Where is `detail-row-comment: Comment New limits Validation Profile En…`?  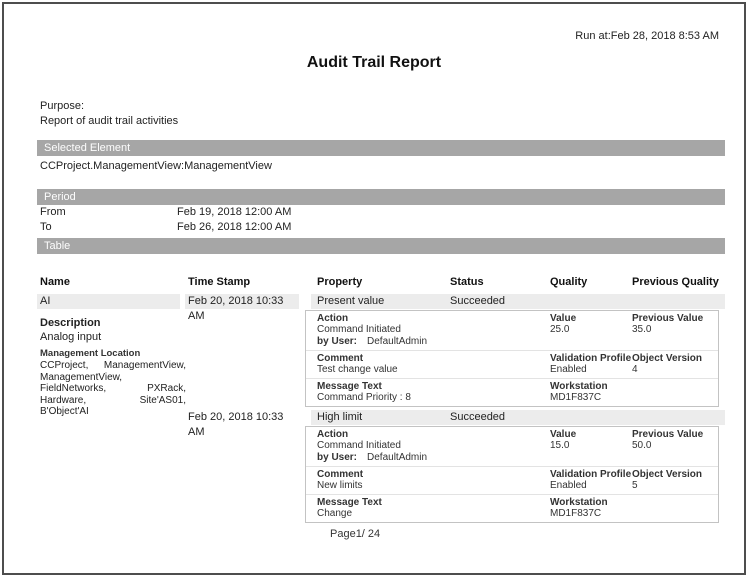
detail-row-comment: Comment New limits Validation Profile En… is located at coordinates (512, 480).